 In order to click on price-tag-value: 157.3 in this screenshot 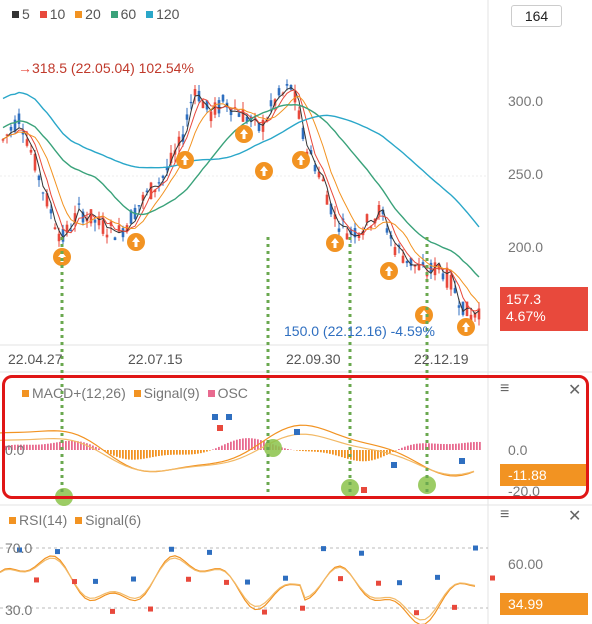, I will do `click(524, 299)`.